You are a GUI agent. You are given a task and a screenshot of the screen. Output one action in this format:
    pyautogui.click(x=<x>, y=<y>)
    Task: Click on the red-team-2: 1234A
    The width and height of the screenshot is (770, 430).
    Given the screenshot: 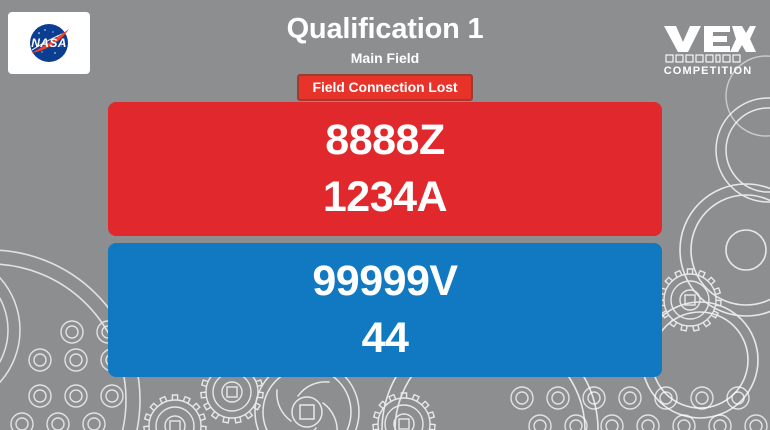 What is the action you would take?
    pyautogui.click(x=385, y=197)
    